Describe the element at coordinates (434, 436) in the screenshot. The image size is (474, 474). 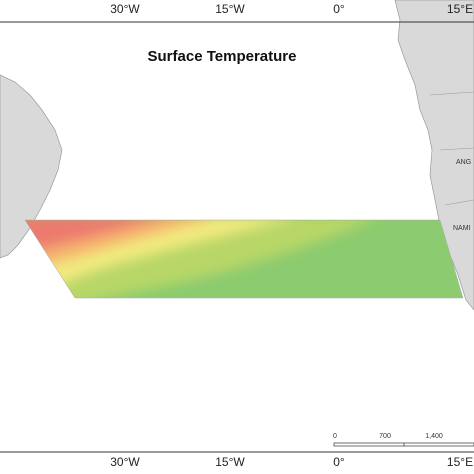
I see `scale-label: 1,400` at that location.